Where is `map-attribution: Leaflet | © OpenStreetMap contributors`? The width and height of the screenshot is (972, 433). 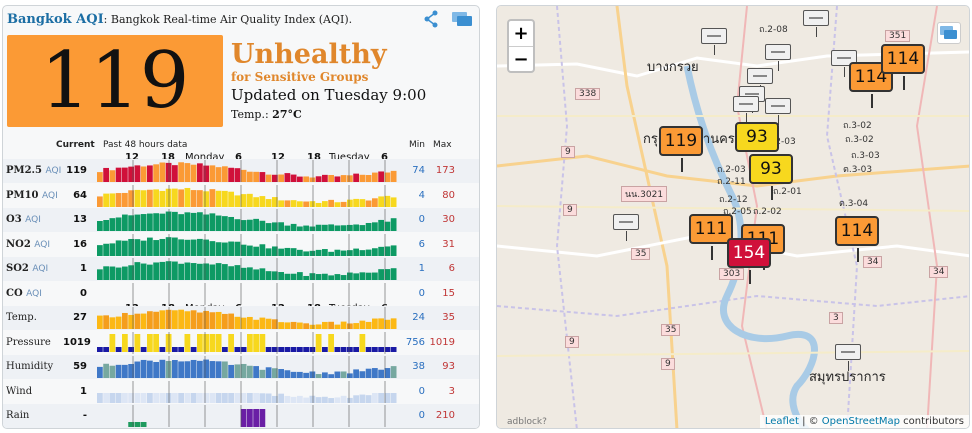
map-attribution: Leaflet | © OpenStreetMap contributors is located at coordinates (864, 421).